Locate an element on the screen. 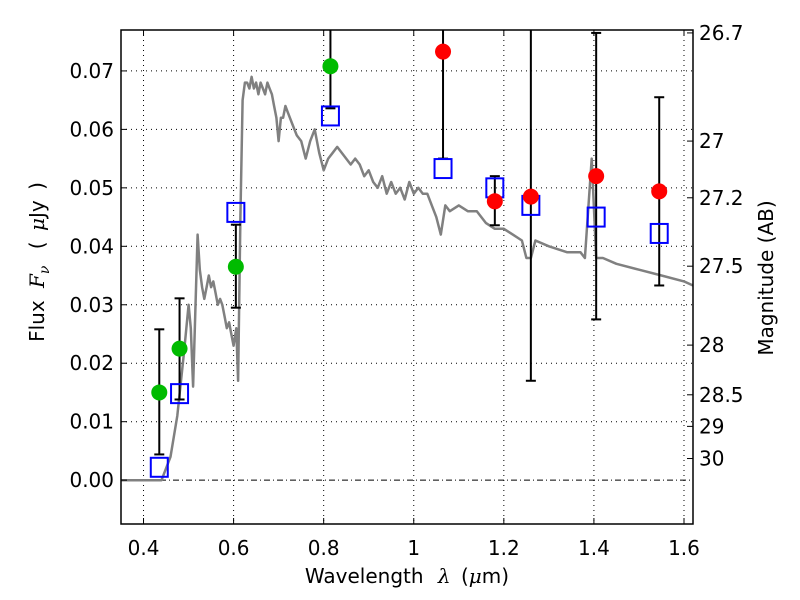 The image size is (800, 600). y-axis-label-open: ( is located at coordinates (37, 245).